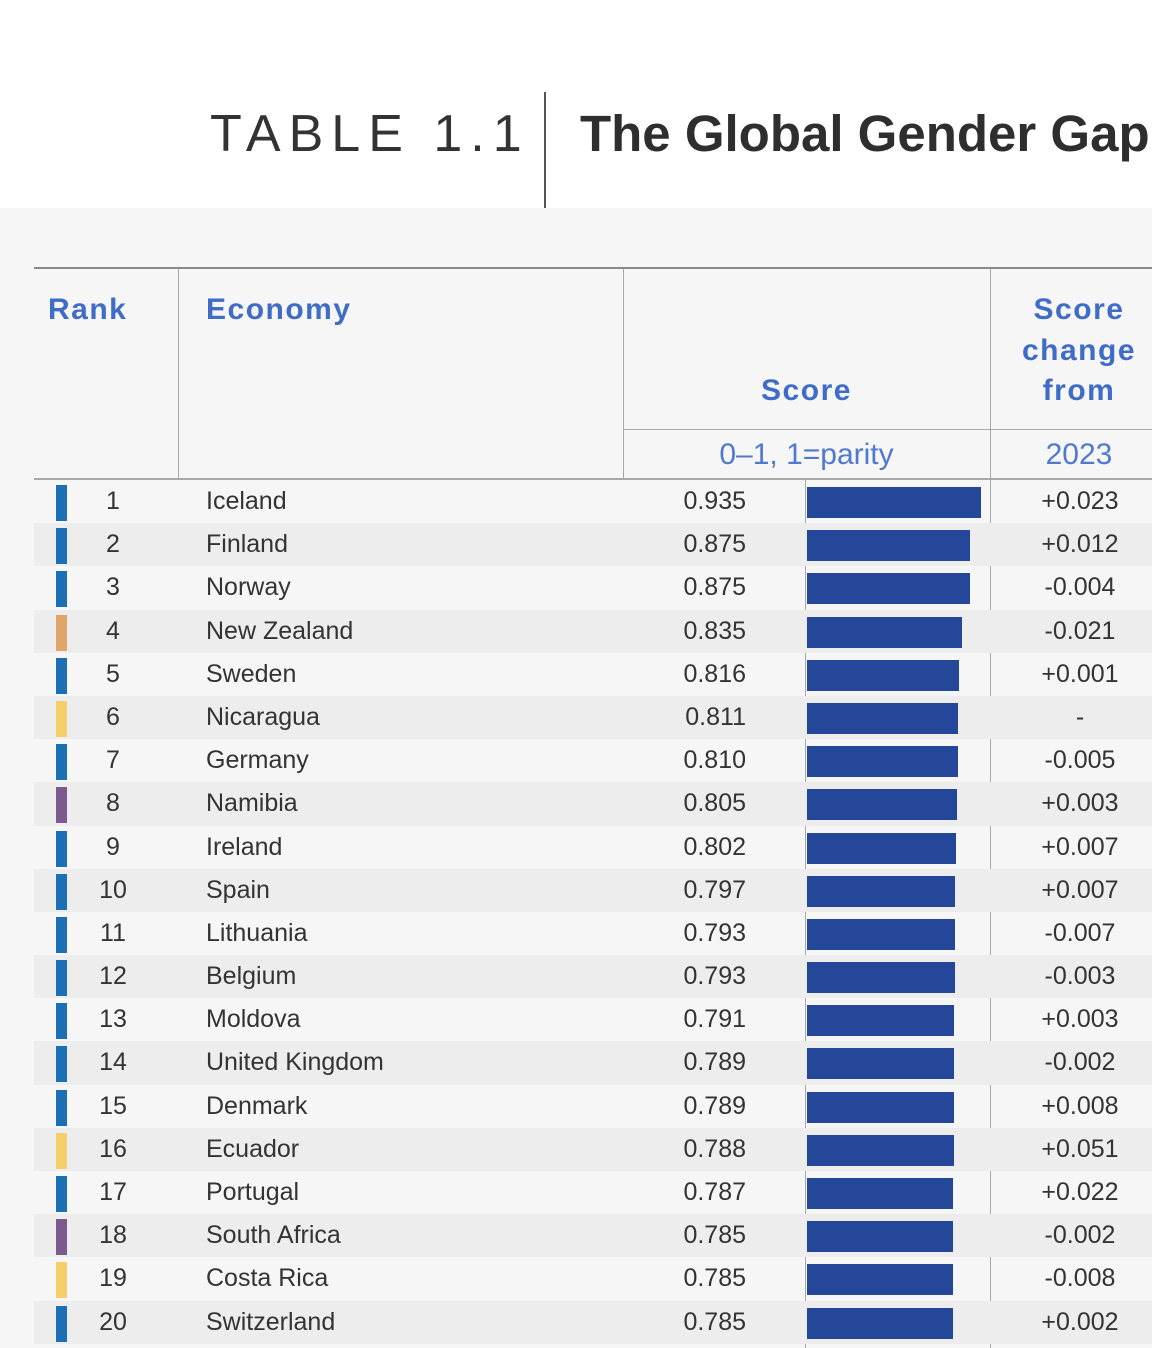 The image size is (1152, 1348). What do you see at coordinates (267, 1278) in the screenshot?
I see `economy-cell: Costa Rica` at bounding box center [267, 1278].